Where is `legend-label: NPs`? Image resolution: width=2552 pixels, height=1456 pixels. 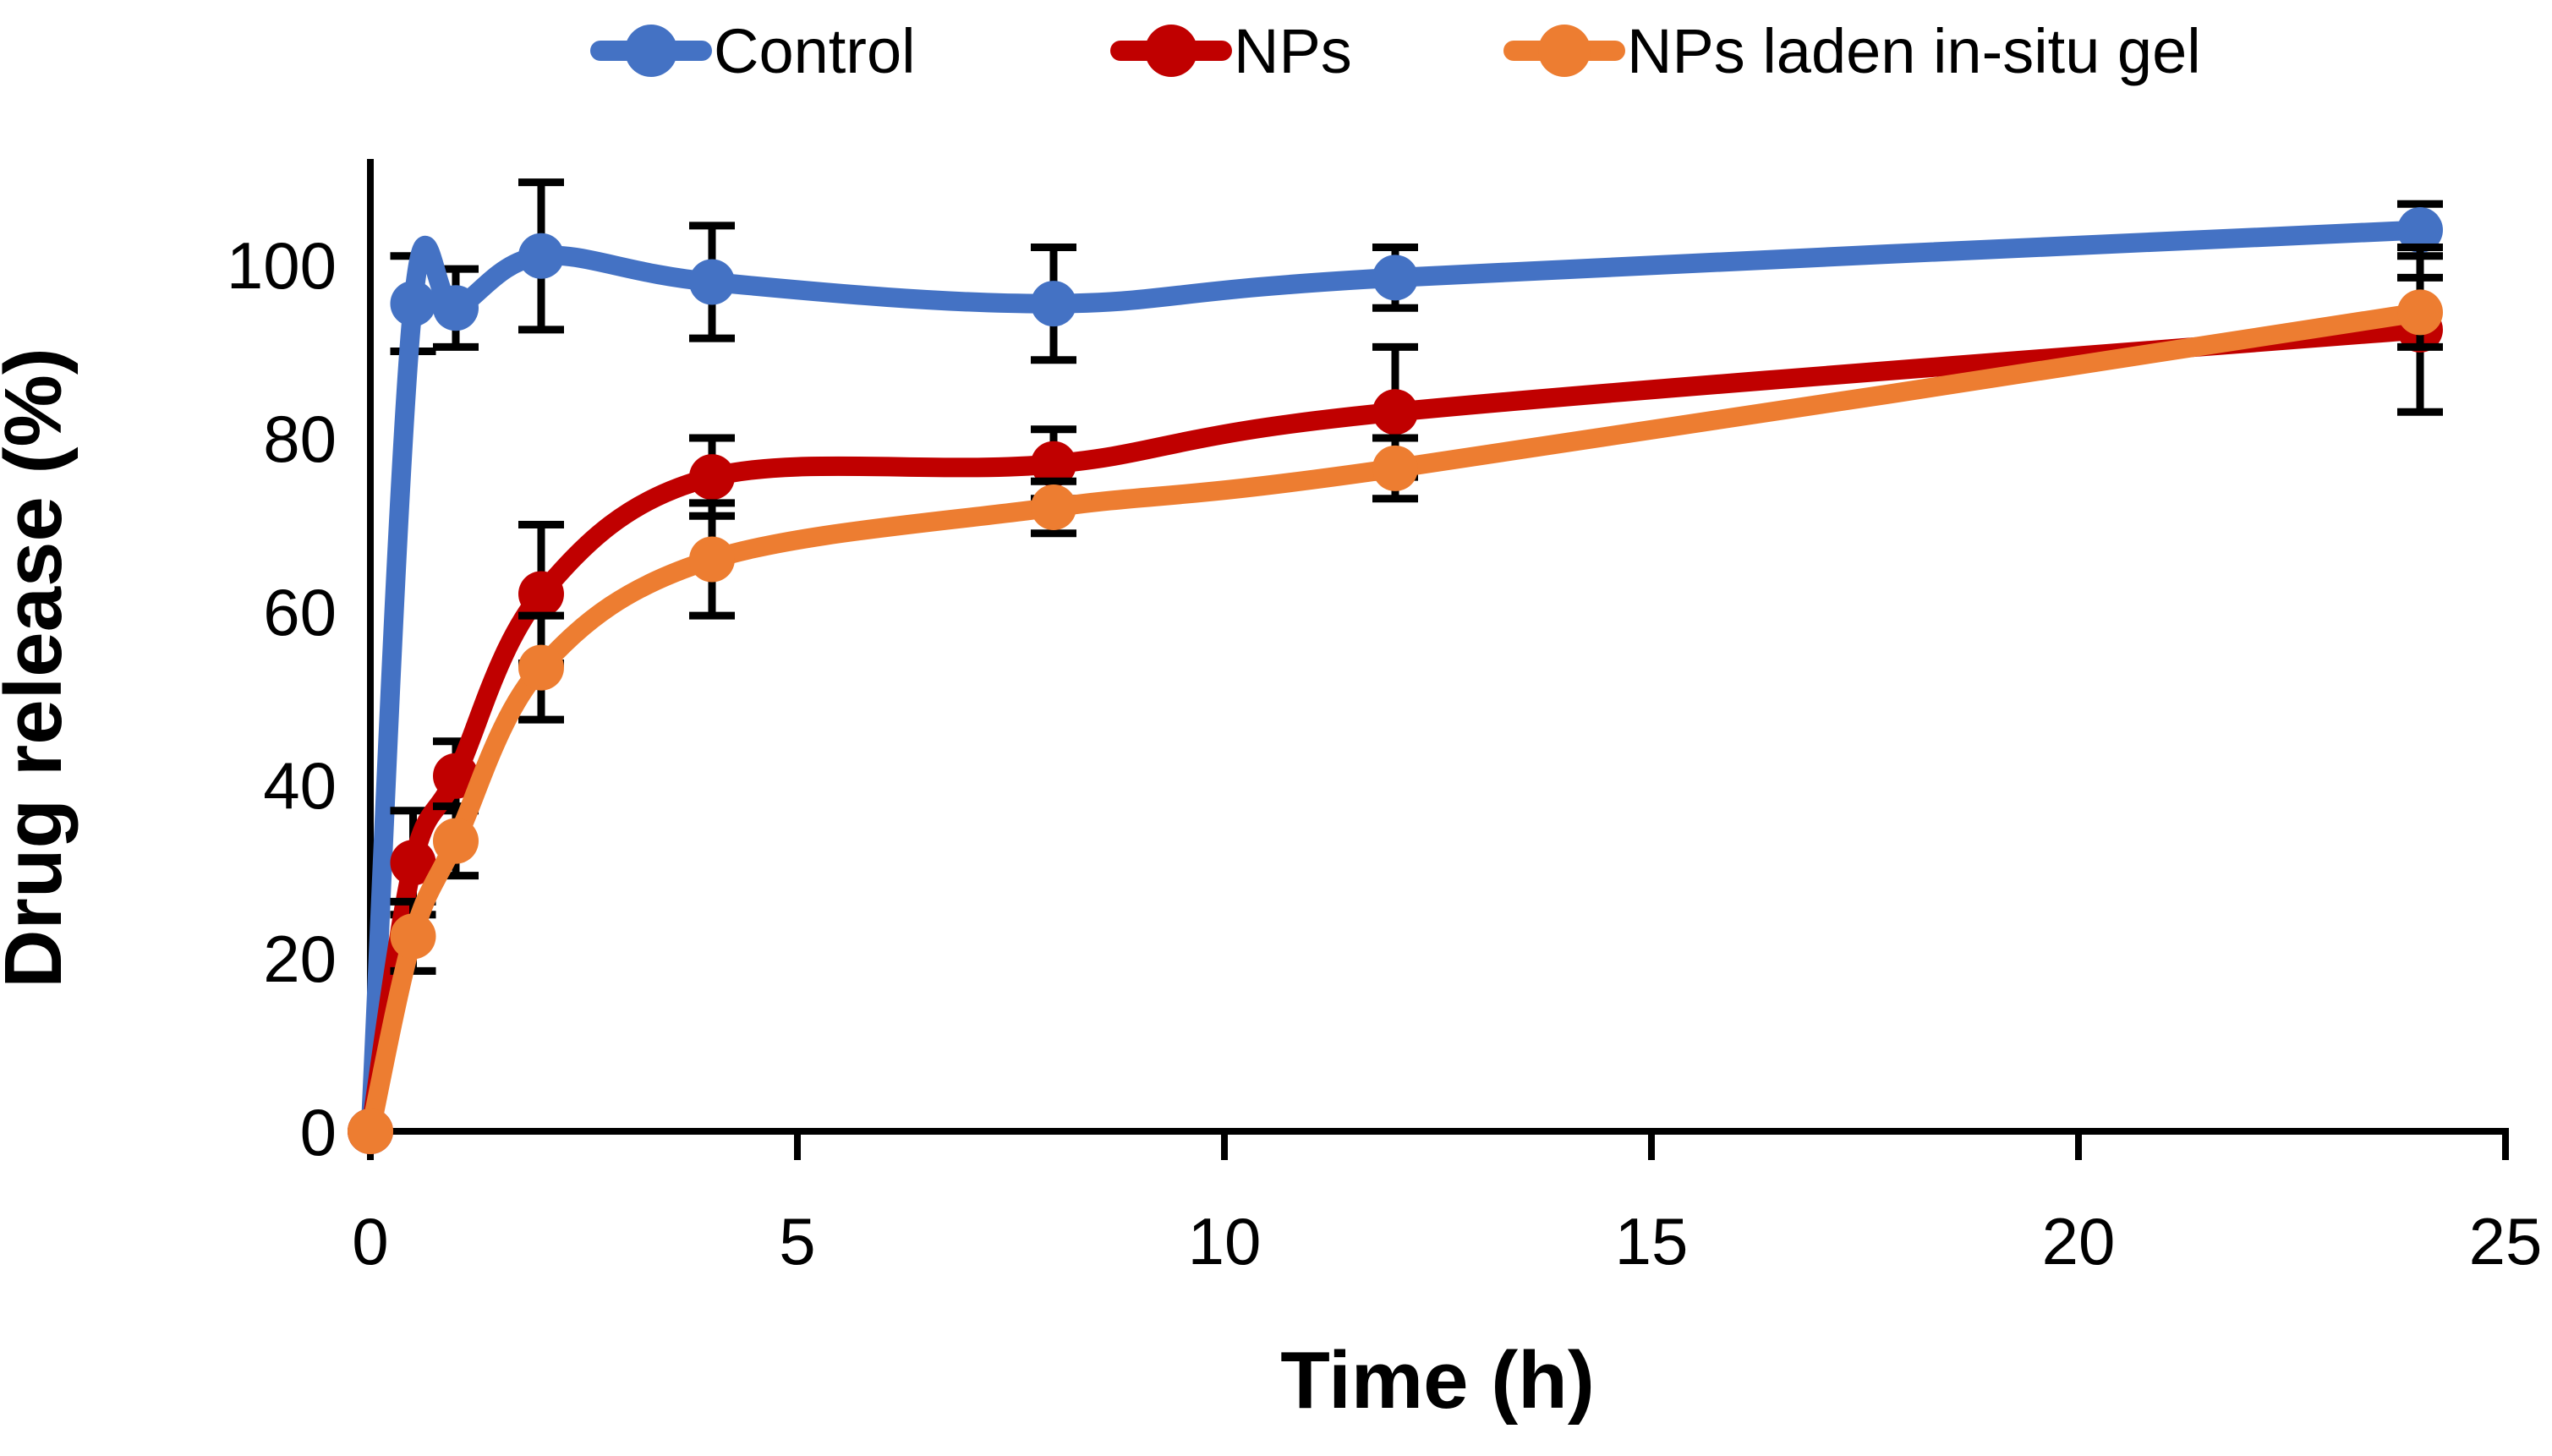
legend-label: NPs is located at coordinates (1293, 51).